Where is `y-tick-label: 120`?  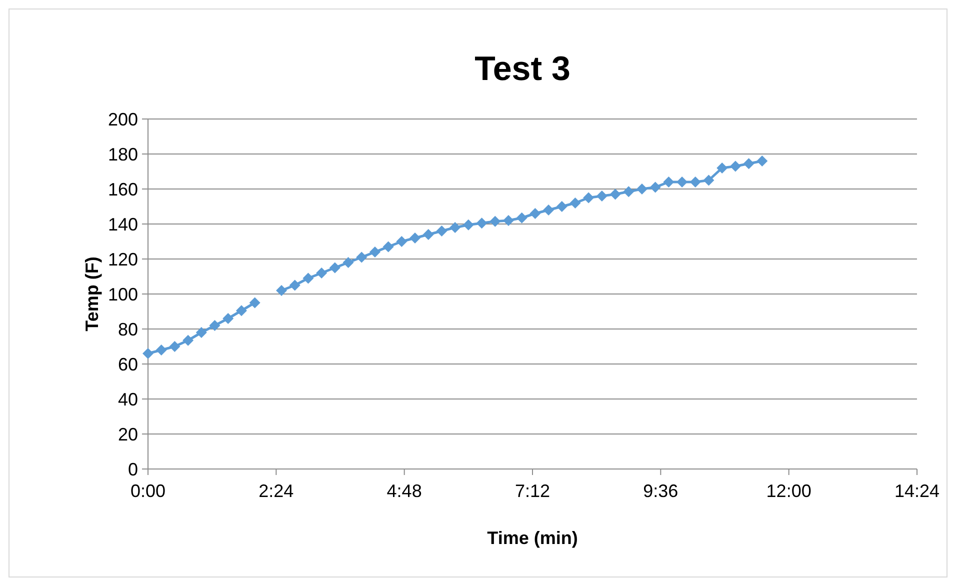
y-tick-label: 120 is located at coordinates (123, 259).